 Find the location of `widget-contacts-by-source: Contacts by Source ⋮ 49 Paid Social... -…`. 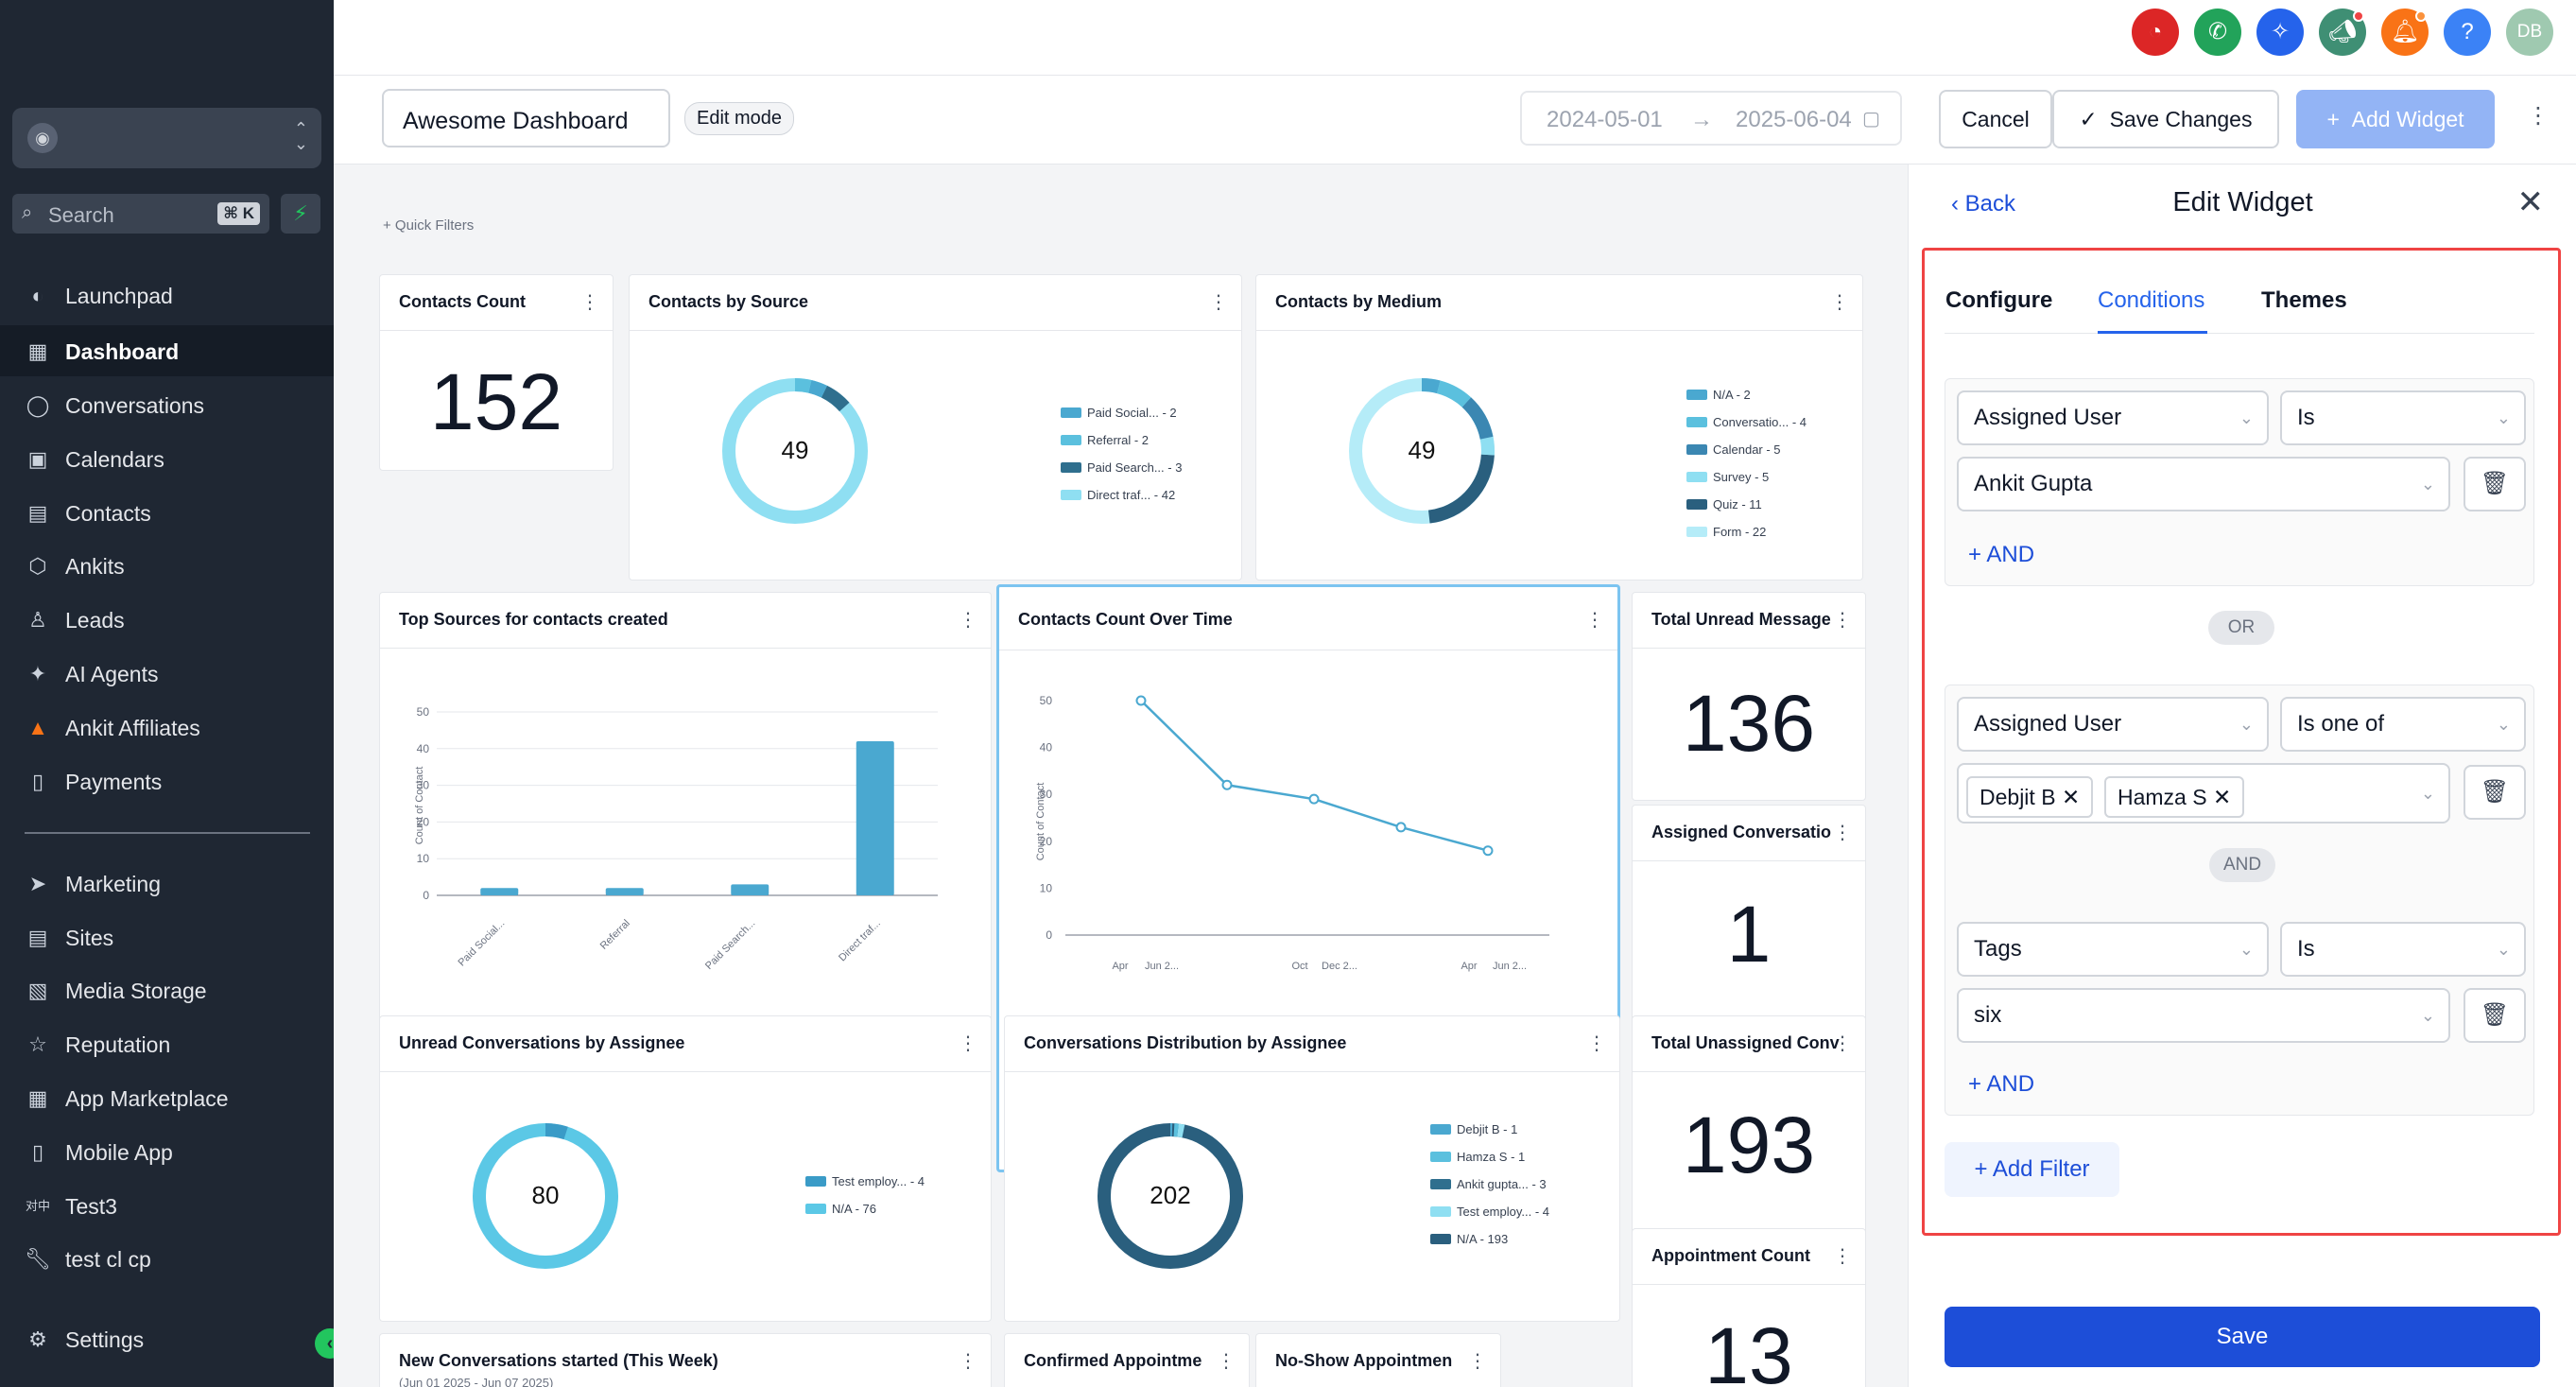

widget-contacts-by-source: Contacts by Source ⋮ 49 Paid Social... -… is located at coordinates (935, 427).